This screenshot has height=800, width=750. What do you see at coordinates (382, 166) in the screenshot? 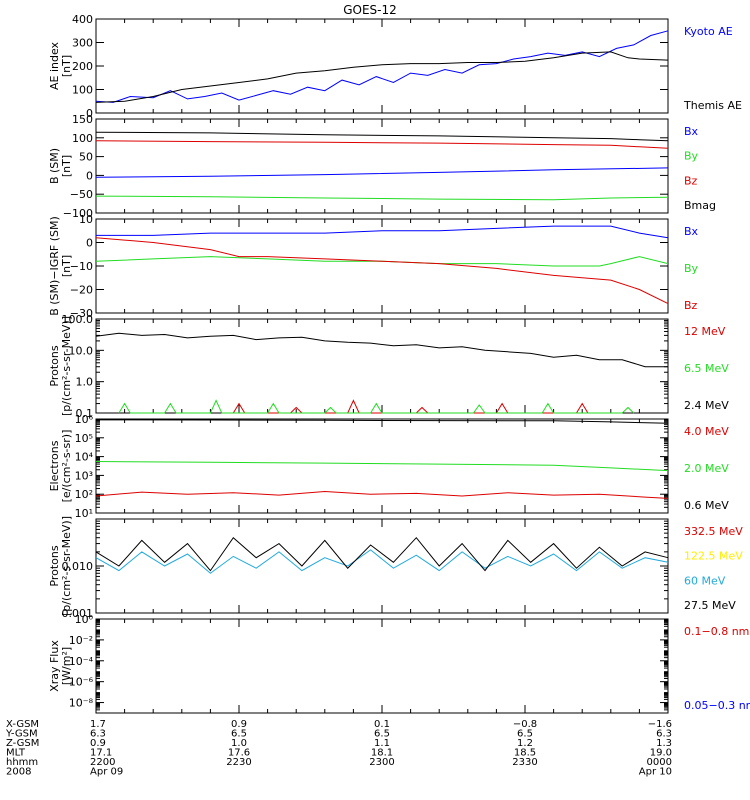
I see `panel-2: −100 −50 0 50 100 150 B (SM) [nT] Bx By Bz Bmag` at bounding box center [382, 166].